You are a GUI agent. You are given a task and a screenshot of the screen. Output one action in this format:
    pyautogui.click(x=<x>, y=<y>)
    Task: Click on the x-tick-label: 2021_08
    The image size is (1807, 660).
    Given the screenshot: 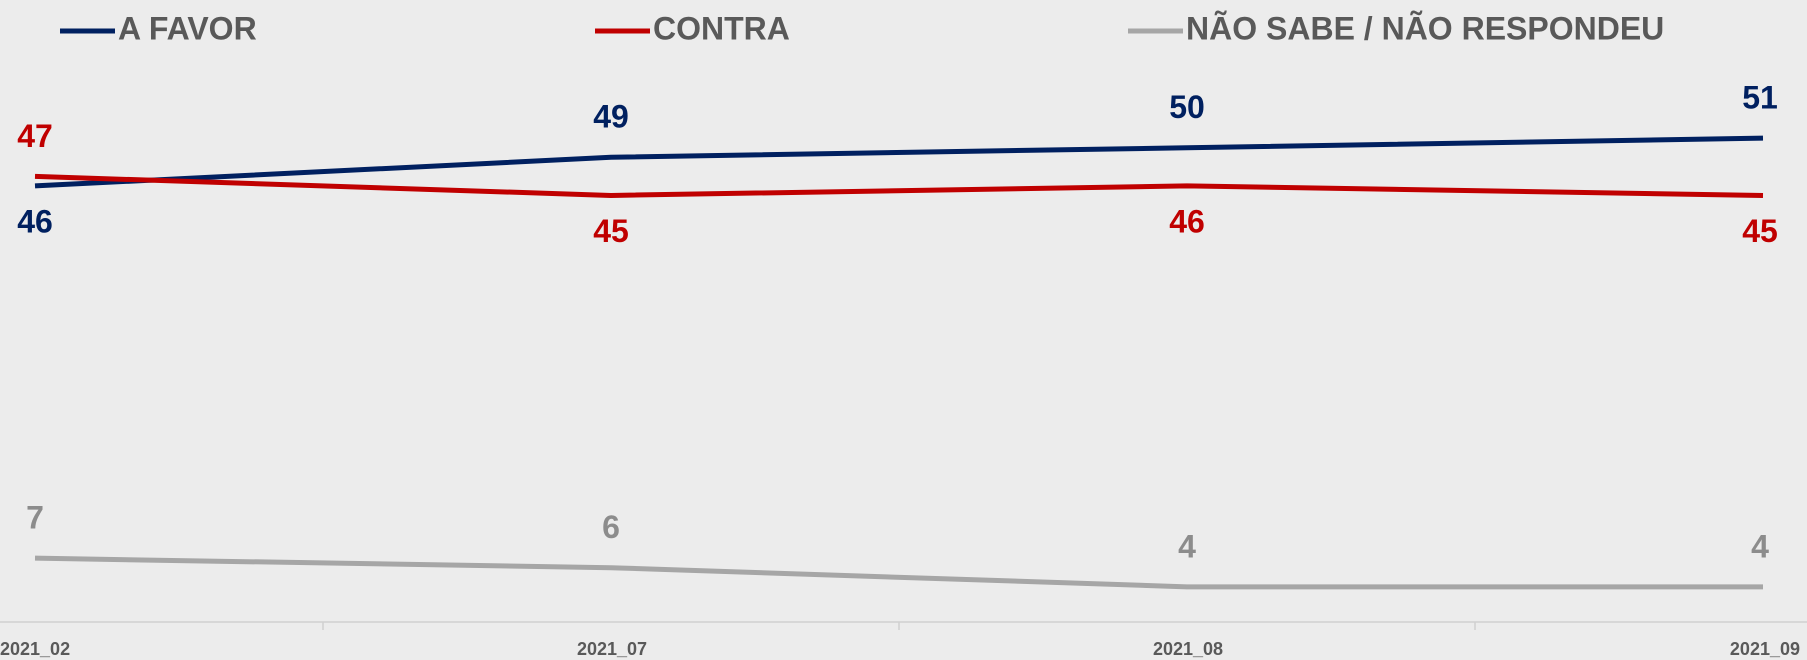 What is the action you would take?
    pyautogui.click(x=1188, y=649)
    